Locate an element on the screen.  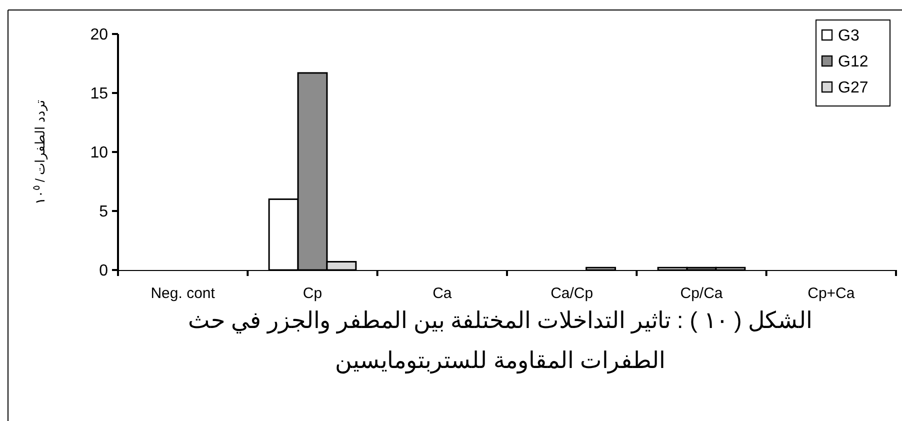
x-tick-label: Cp/Ca is located at coordinates (702, 293).